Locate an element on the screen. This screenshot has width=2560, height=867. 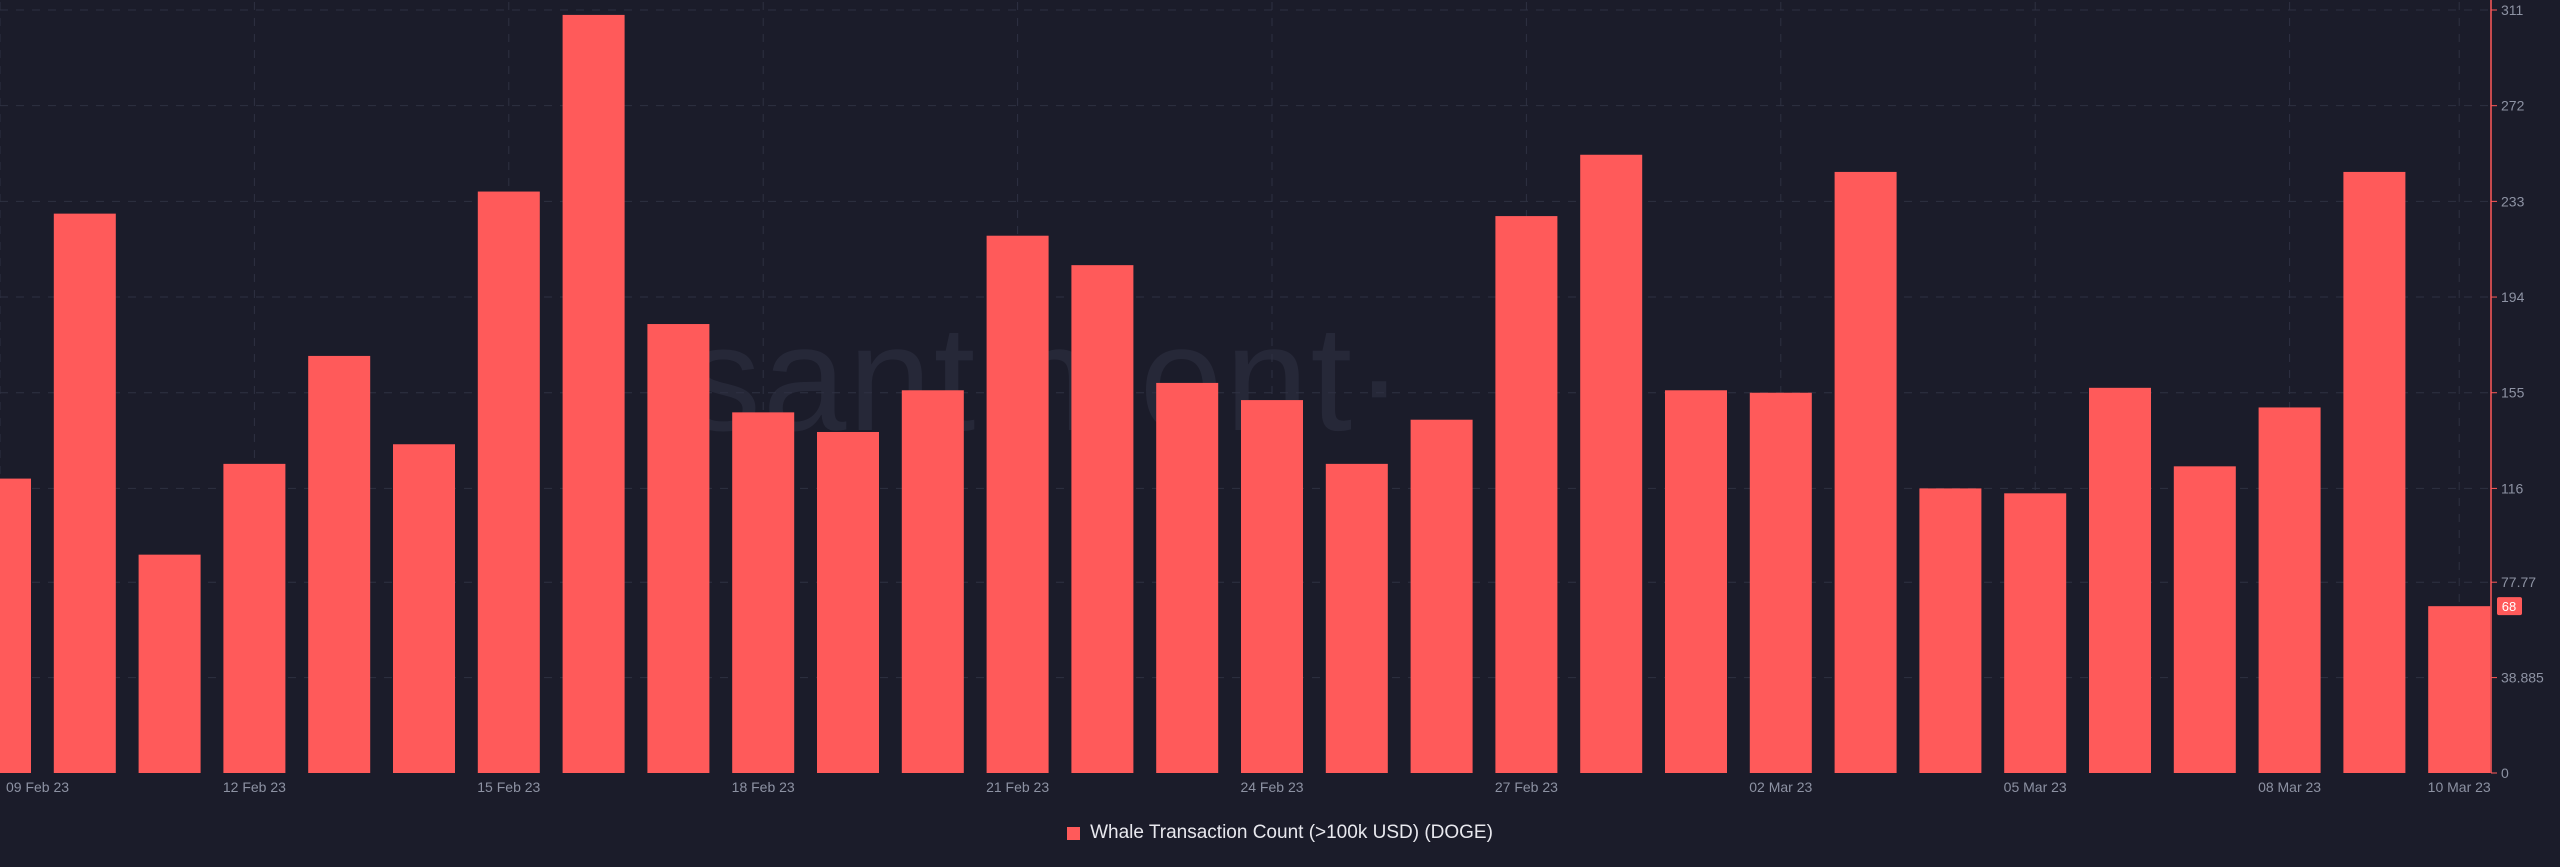
y-tick-label: 0 is located at coordinates (2505, 773).